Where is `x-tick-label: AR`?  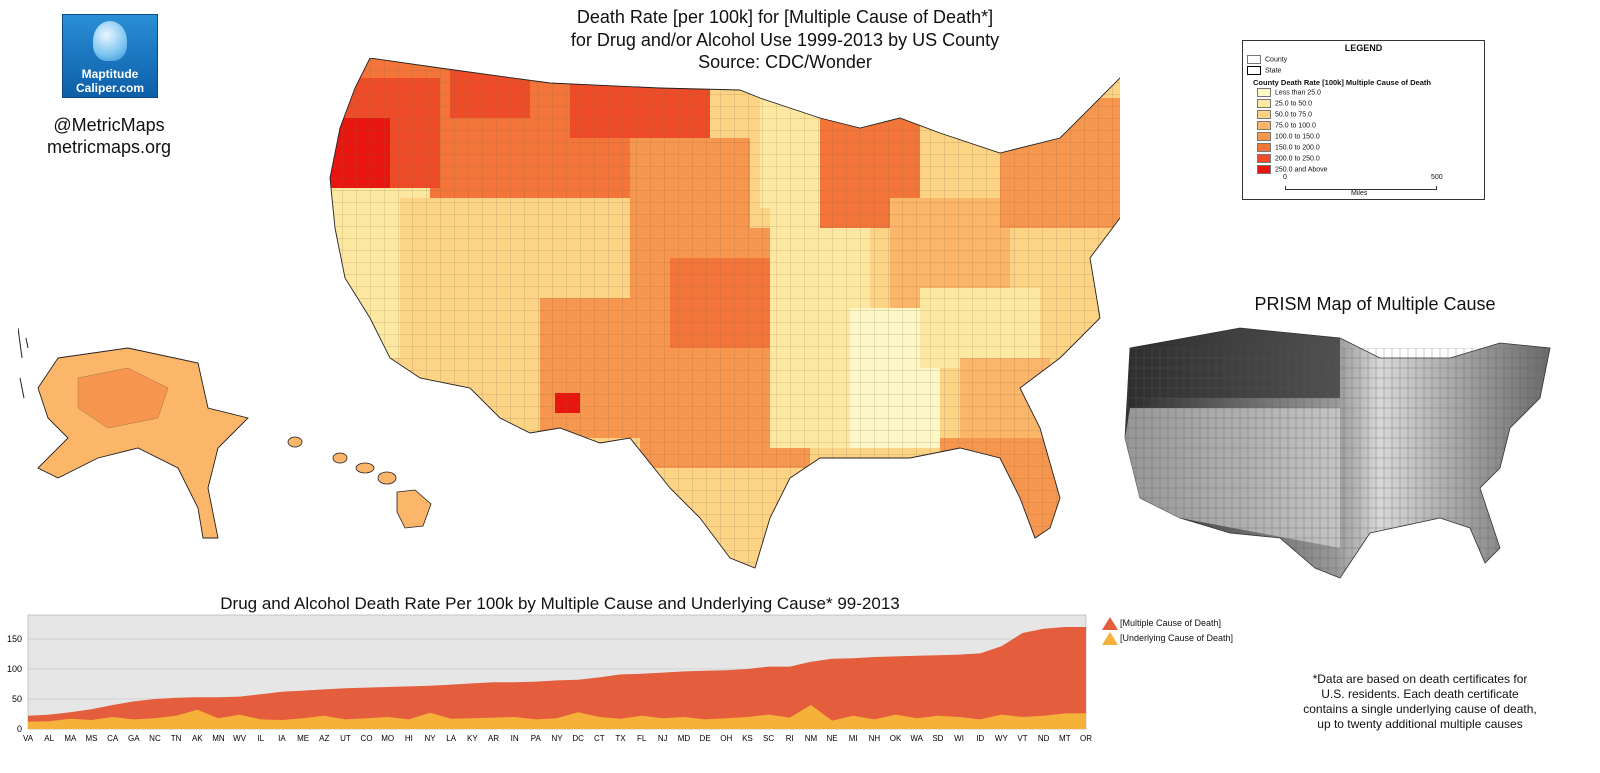 x-tick-label: AR is located at coordinates (493, 738).